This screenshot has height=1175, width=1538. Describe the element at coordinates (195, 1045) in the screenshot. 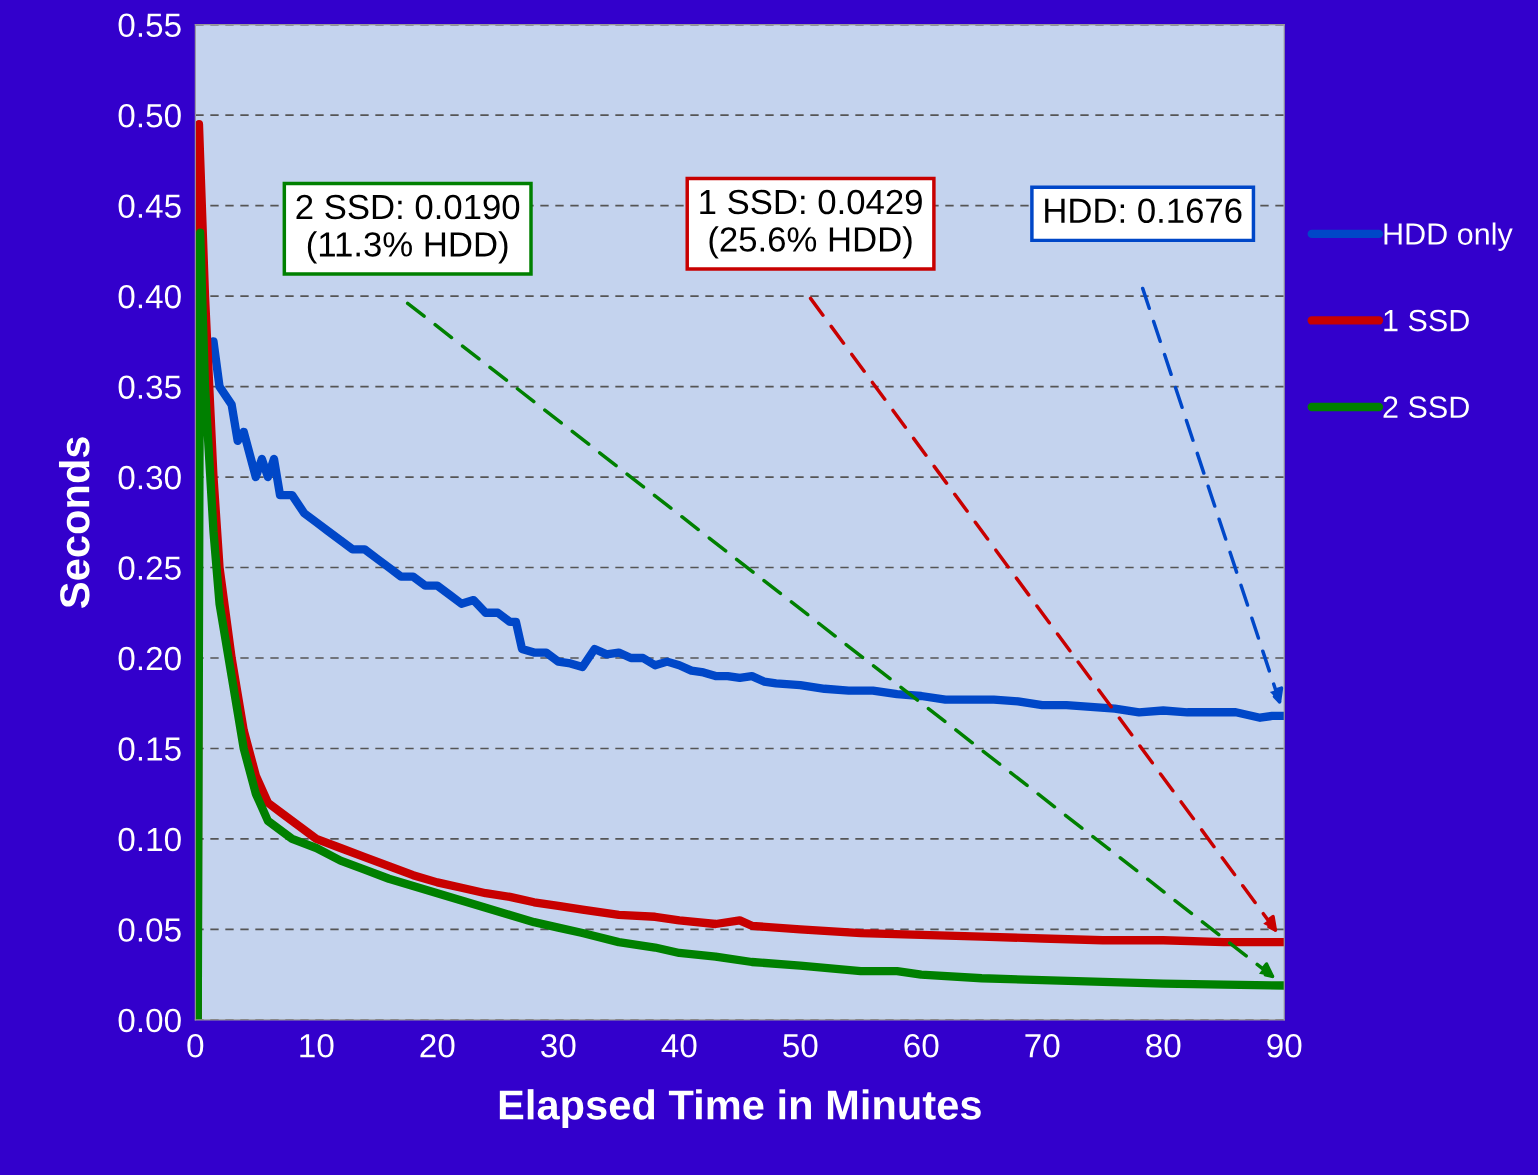

I see `x-tick-label: 0` at that location.